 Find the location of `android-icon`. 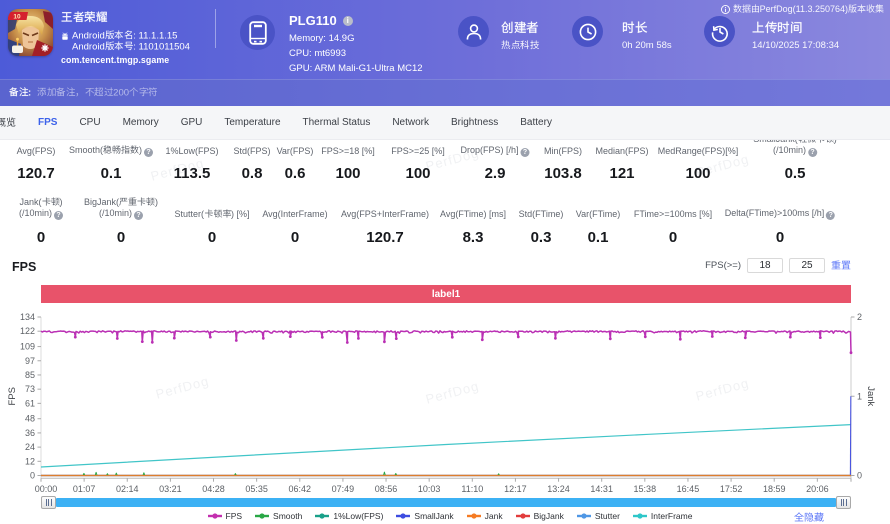

android-icon is located at coordinates (65, 36).